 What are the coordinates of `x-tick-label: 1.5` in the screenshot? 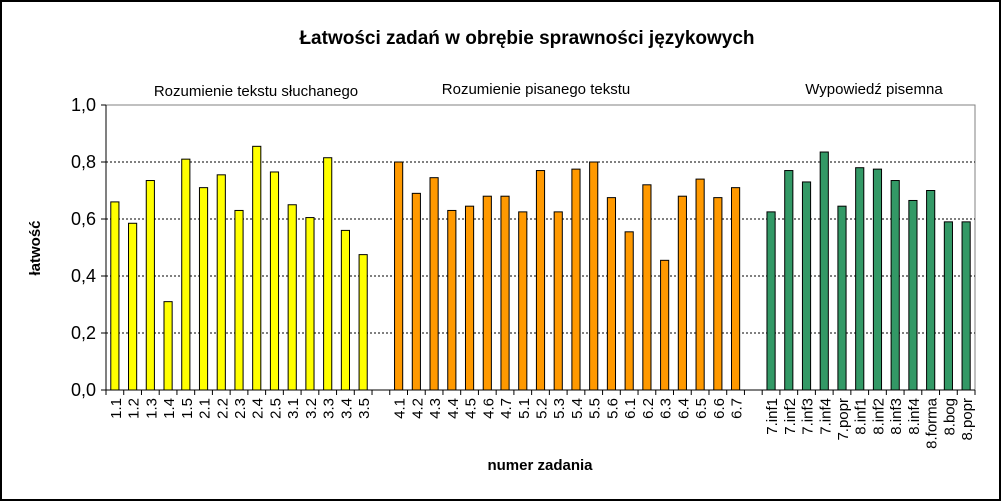 It's located at (187, 408).